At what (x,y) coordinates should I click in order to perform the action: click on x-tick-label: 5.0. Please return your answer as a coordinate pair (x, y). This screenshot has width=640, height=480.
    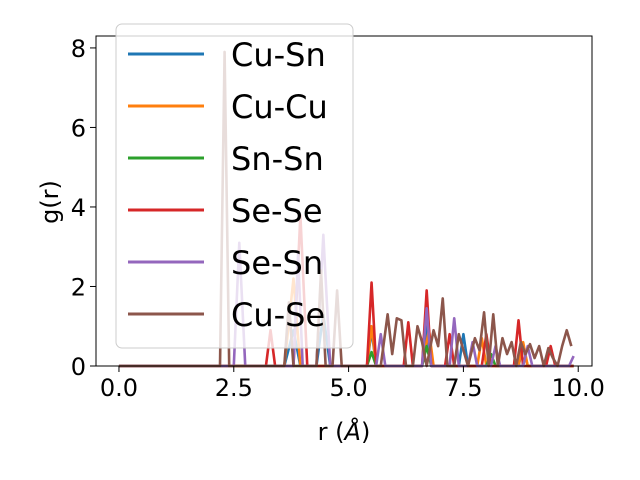
    Looking at the image, I should click on (349, 388).